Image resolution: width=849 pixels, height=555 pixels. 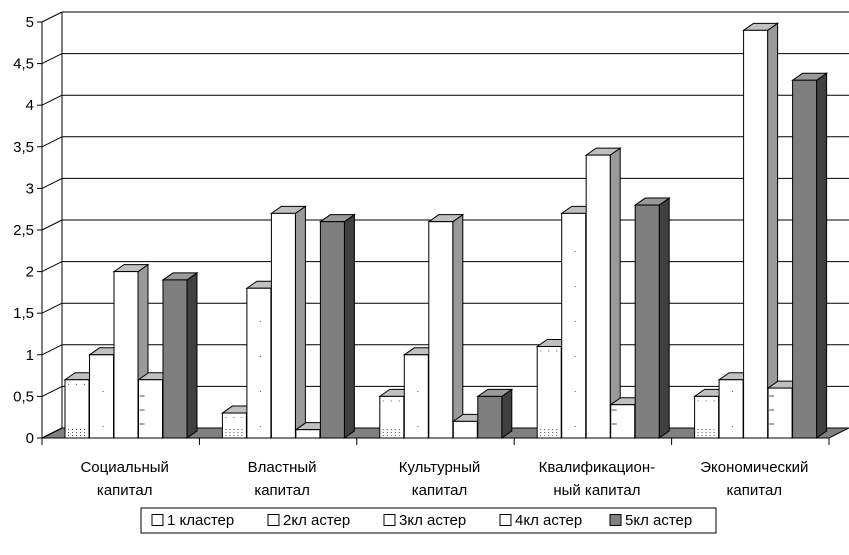 I want to click on y-tick-label: 4, so click(x=30, y=105).